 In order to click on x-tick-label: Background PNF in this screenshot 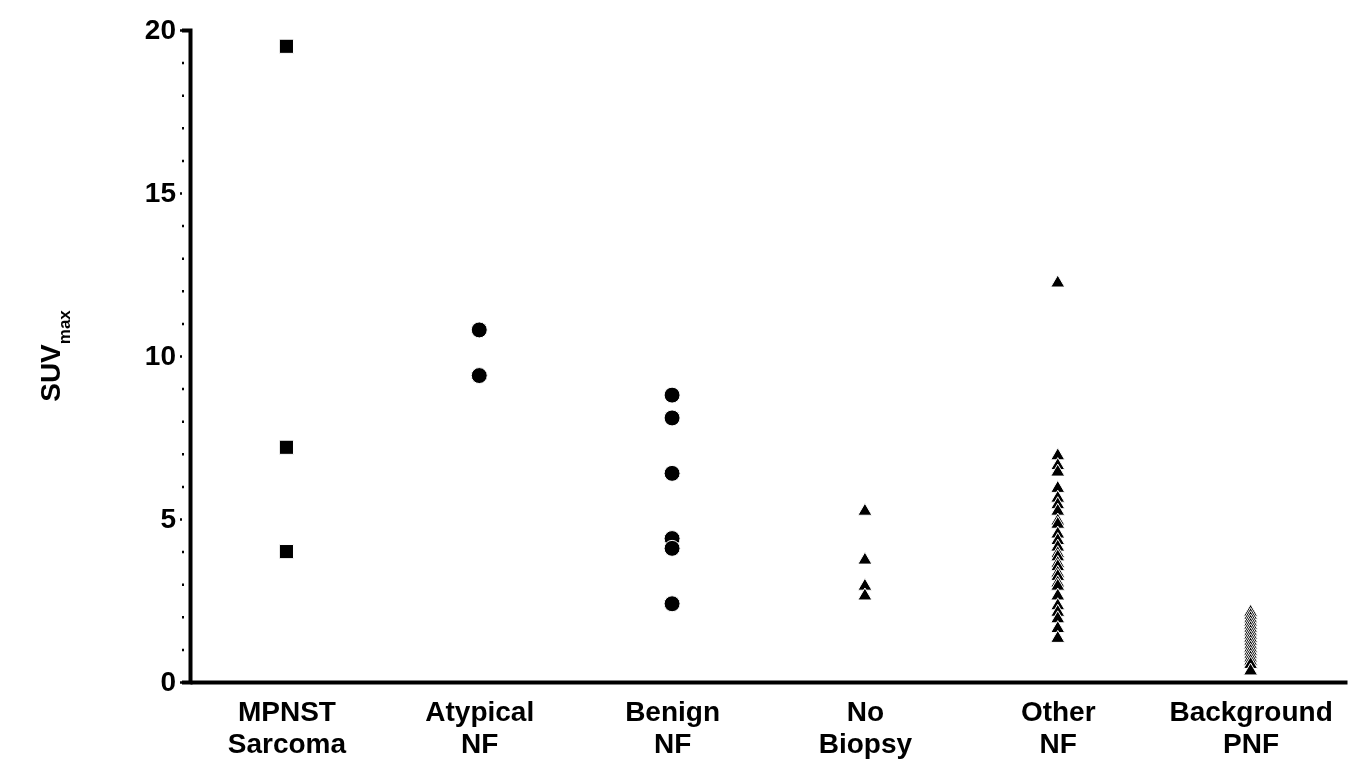, I will do `click(1251, 728)`.